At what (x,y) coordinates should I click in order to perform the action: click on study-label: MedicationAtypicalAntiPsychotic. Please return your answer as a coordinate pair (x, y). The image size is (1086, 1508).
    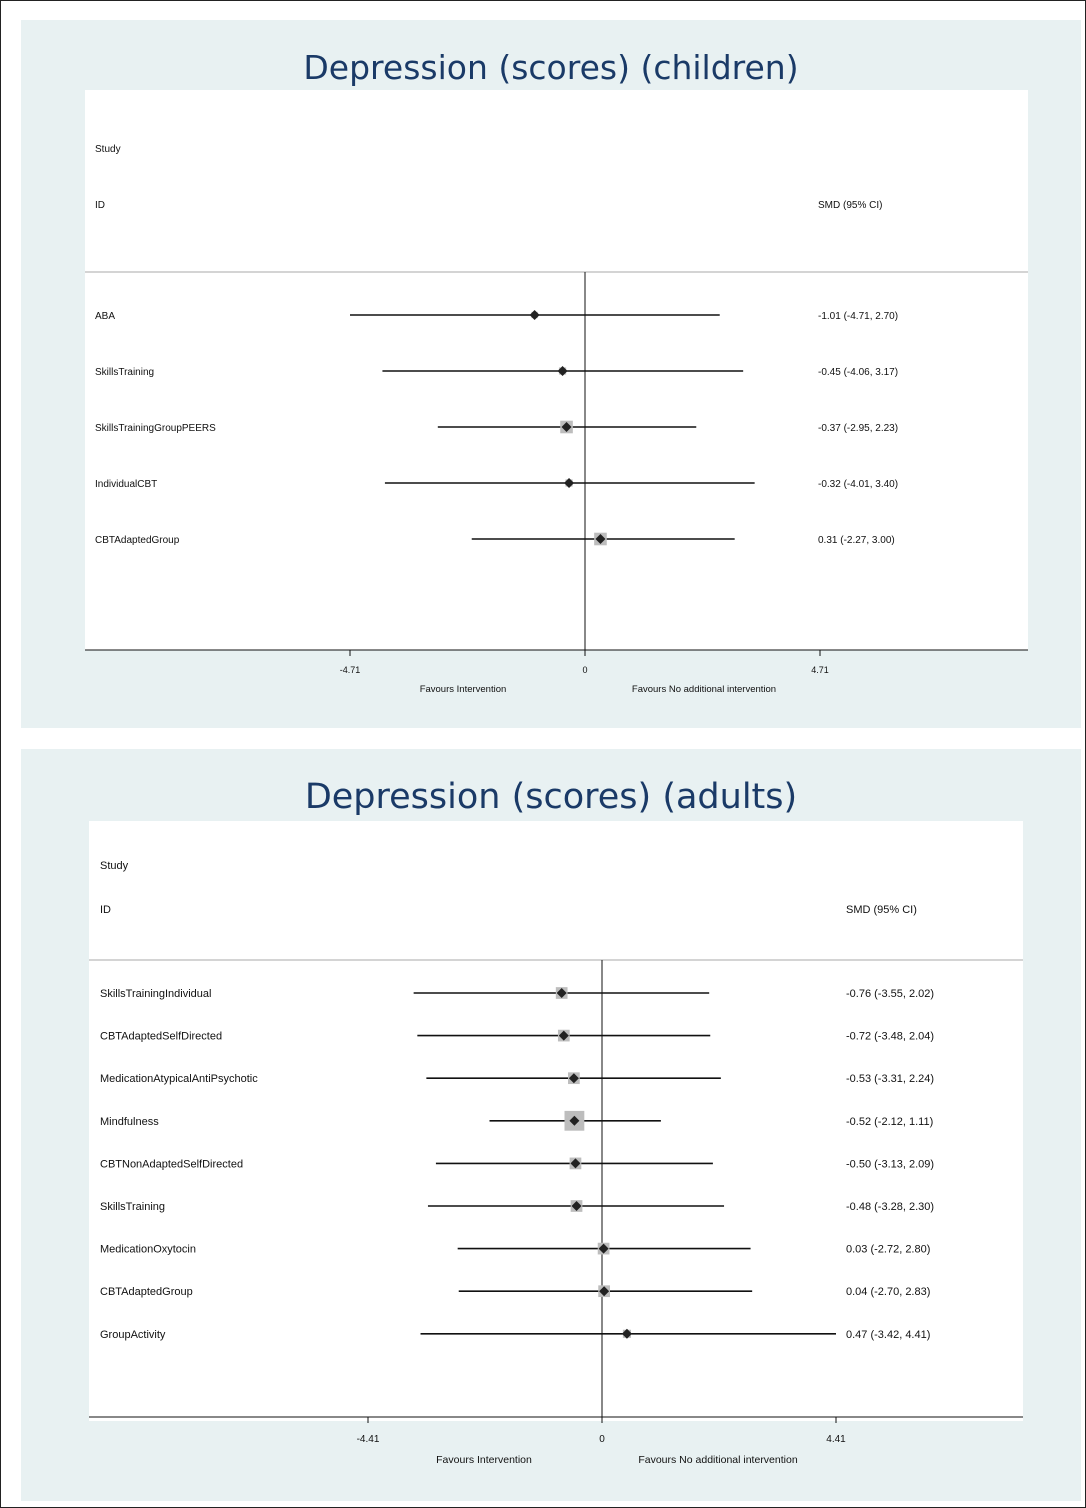
    Looking at the image, I should click on (179, 1079).